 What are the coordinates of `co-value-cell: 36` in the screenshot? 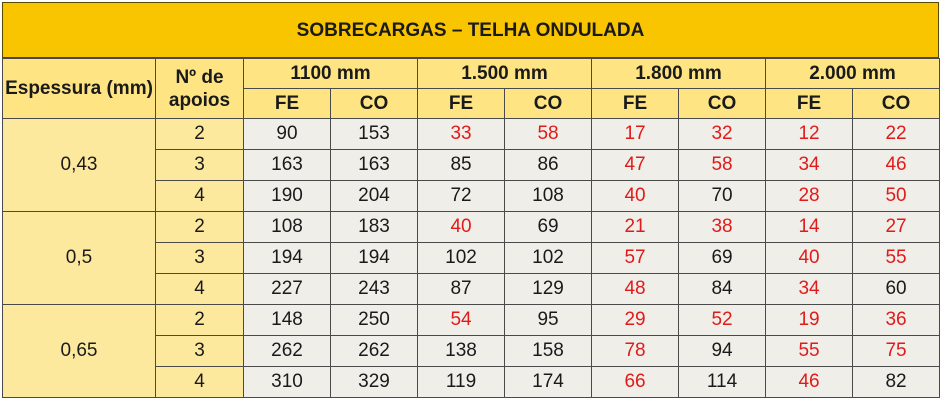 It's located at (896, 320).